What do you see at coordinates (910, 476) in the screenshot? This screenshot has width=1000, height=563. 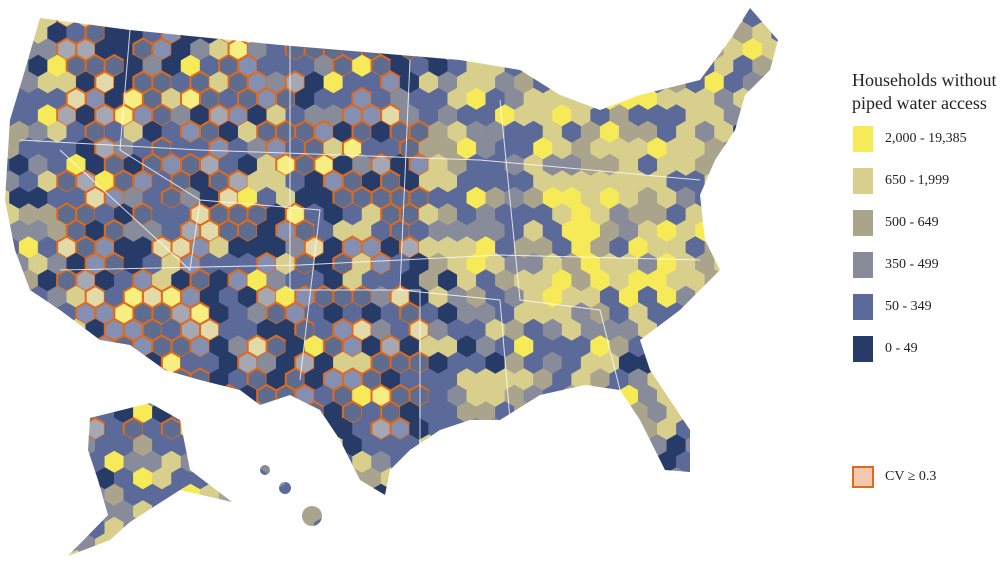 I see `cv-label: CV ≥ 0.3` at bounding box center [910, 476].